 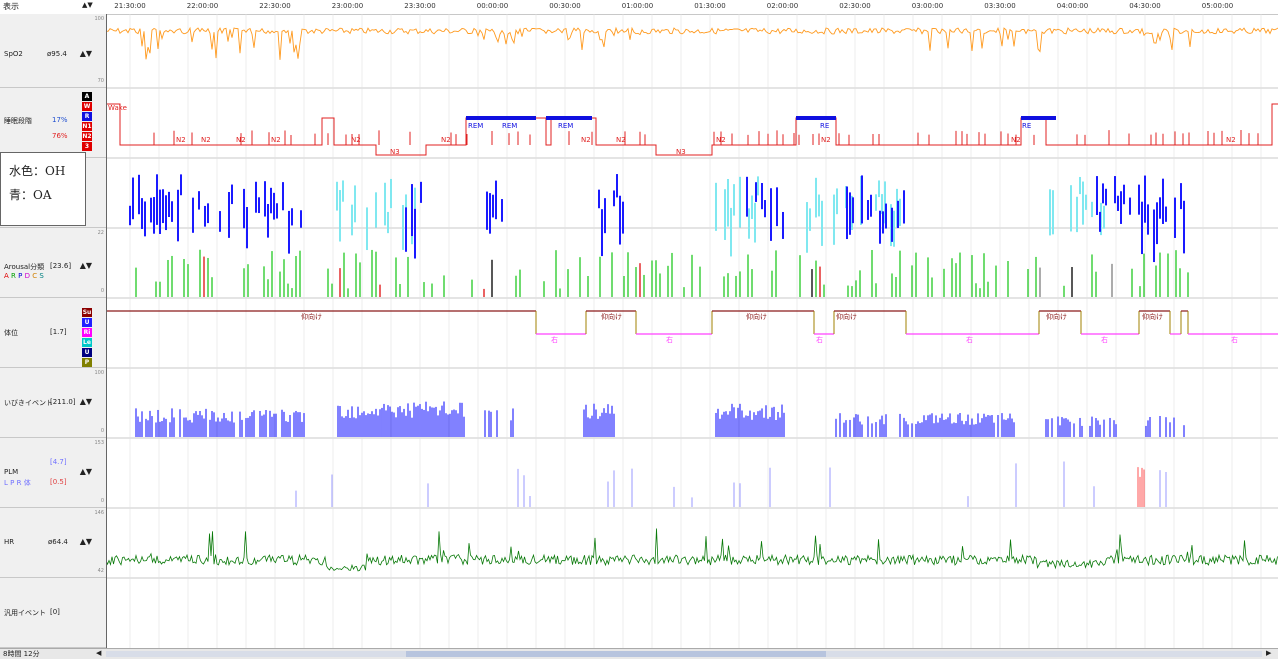 What do you see at coordinates (782, 6) in the screenshot?
I see `time-tick-label: 02:00:00` at bounding box center [782, 6].